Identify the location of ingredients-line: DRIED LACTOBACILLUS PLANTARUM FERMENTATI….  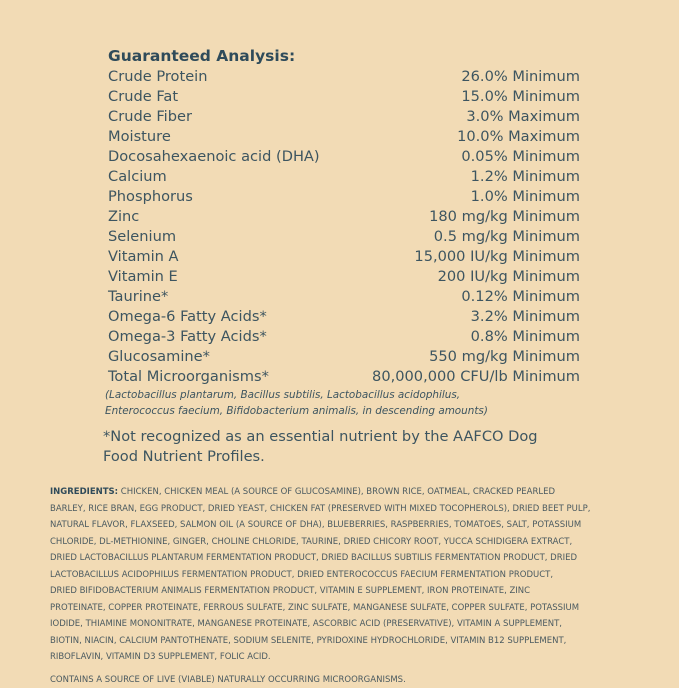
(320, 558).